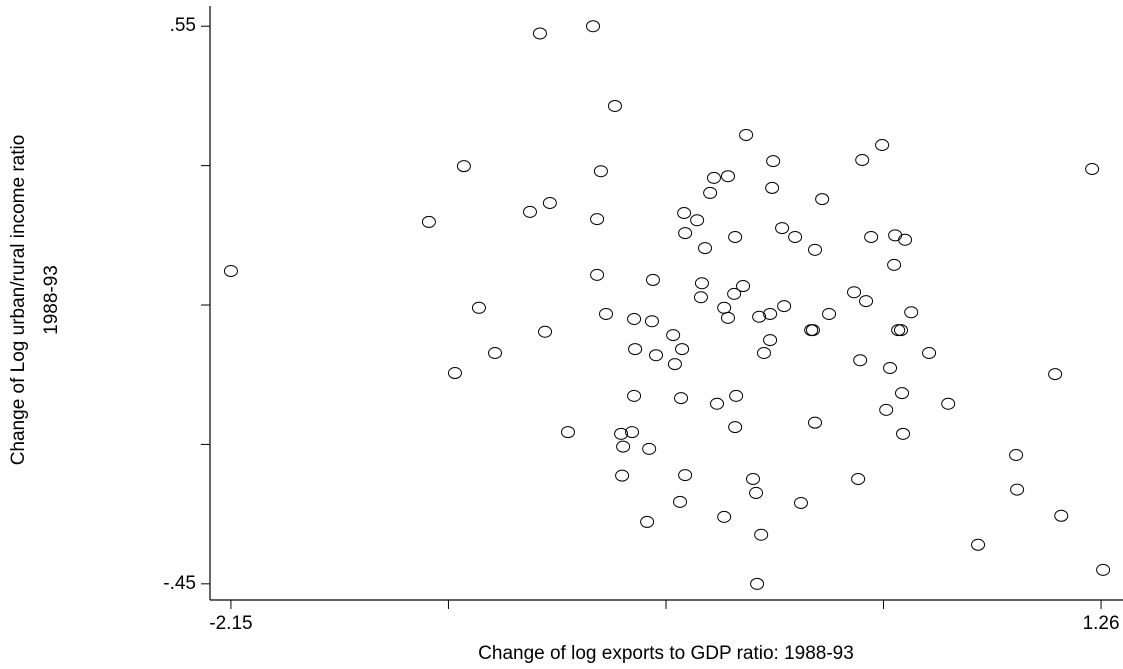 This screenshot has height=669, width=1123. What do you see at coordinates (179, 583) in the screenshot?
I see `y-tick-label: -.45` at bounding box center [179, 583].